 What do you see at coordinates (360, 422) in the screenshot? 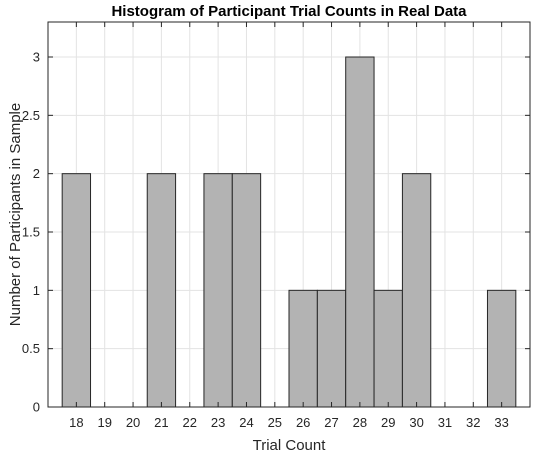
I see `x-tick-label: 28` at bounding box center [360, 422].